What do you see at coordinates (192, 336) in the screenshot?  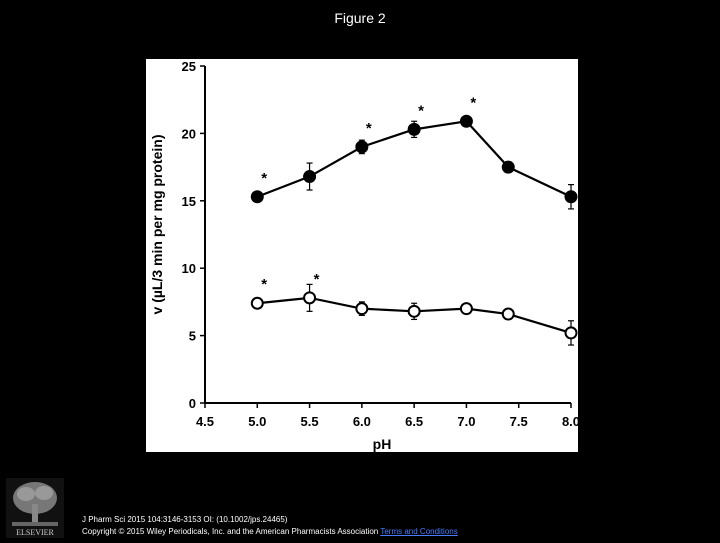 I see `y-tick-label: 5` at bounding box center [192, 336].